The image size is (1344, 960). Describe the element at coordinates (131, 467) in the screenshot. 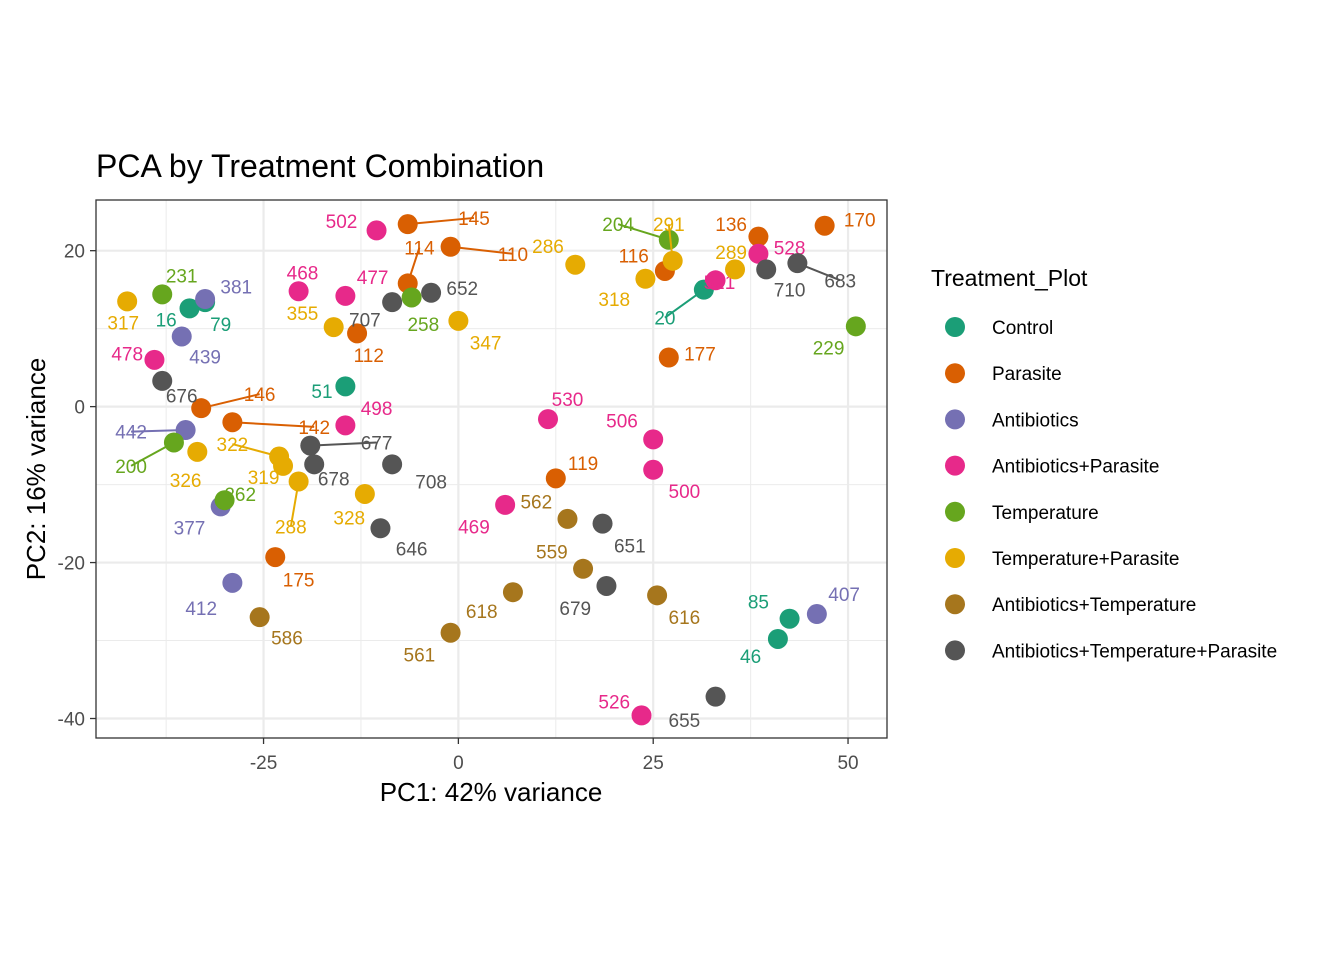

I see `point-label: 200` at that location.